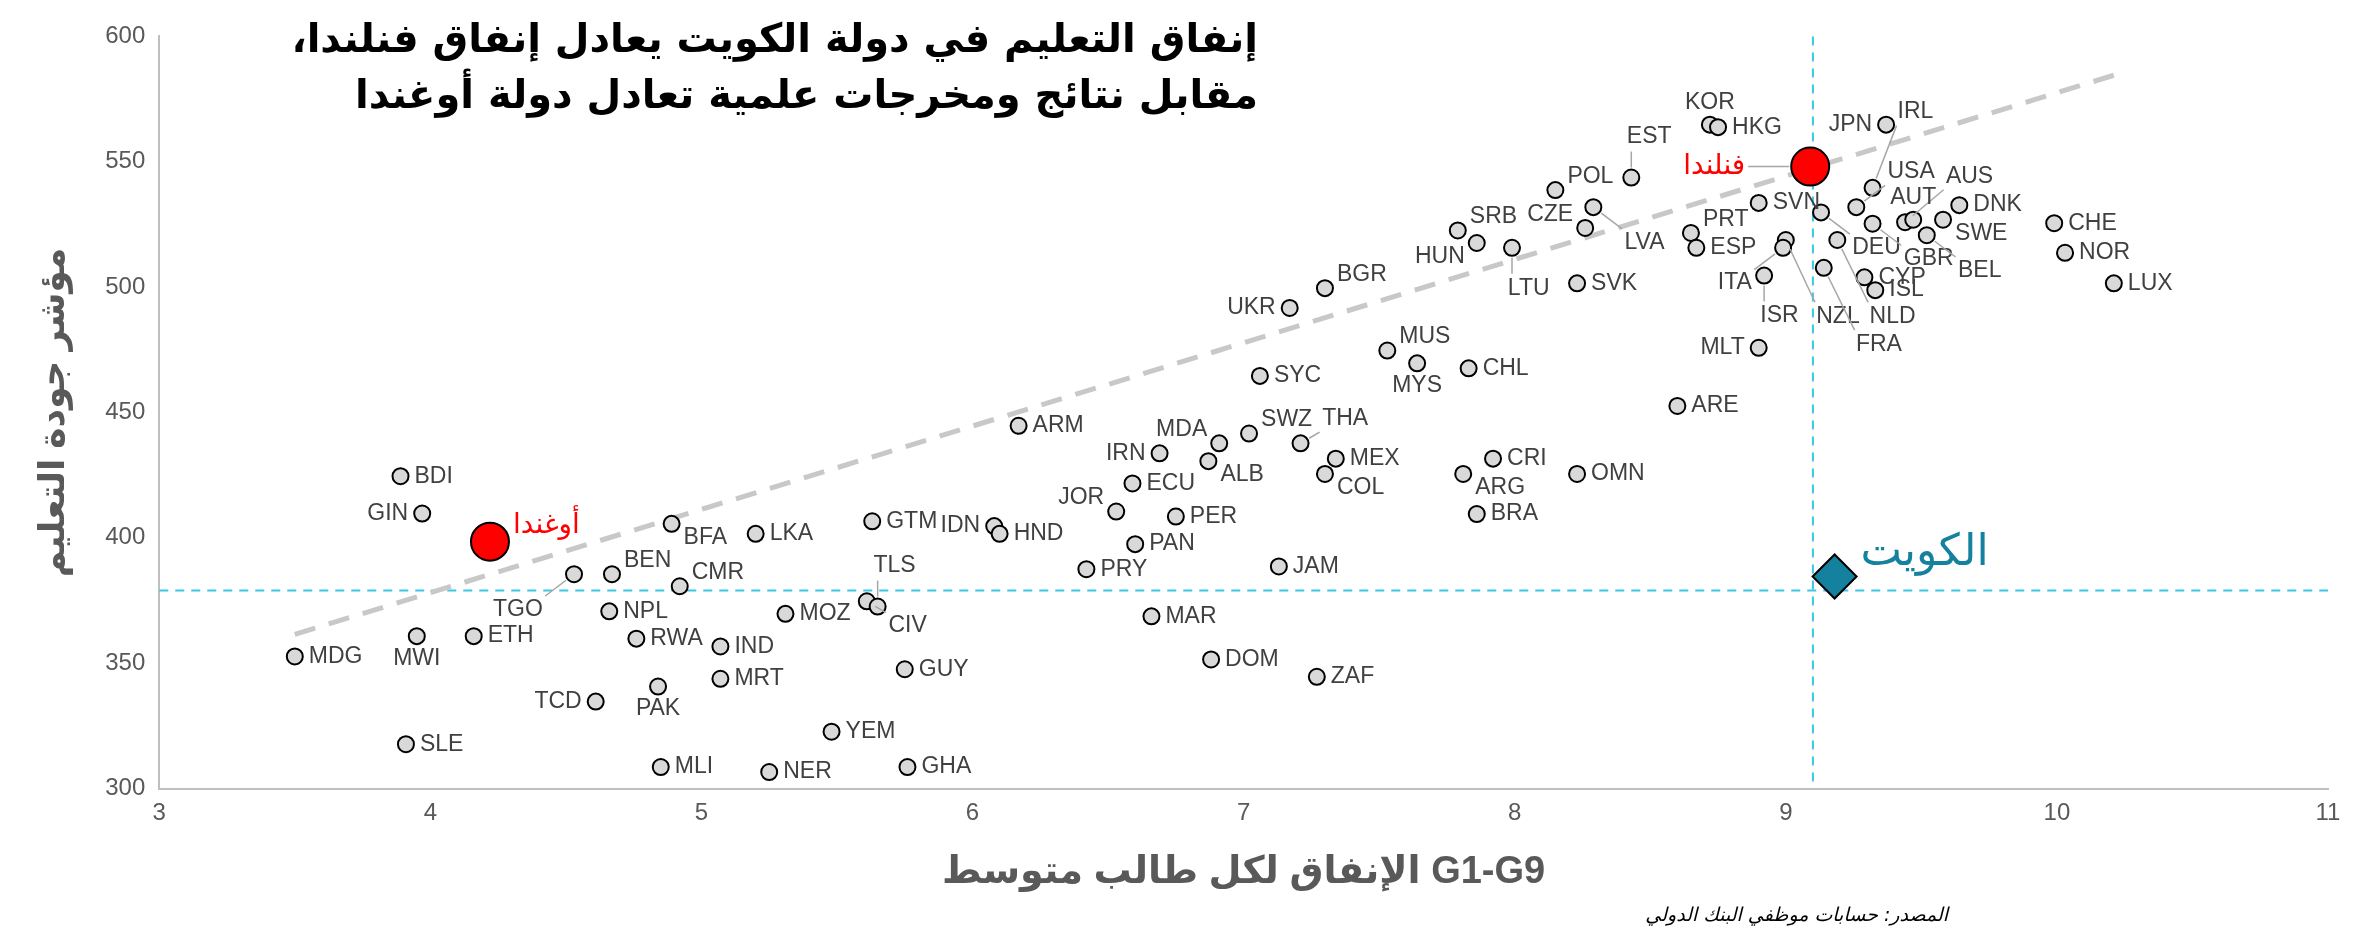  I want to click on data-label: BGR, so click(1361, 272).